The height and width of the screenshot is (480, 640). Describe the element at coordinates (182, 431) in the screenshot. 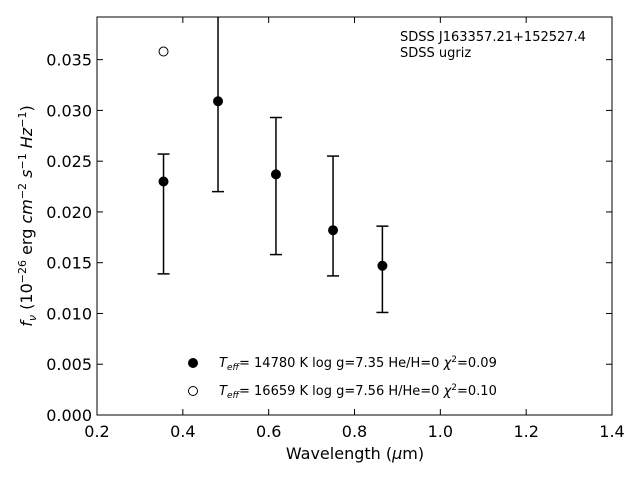

I see `x-tick-label: 0.4` at that location.